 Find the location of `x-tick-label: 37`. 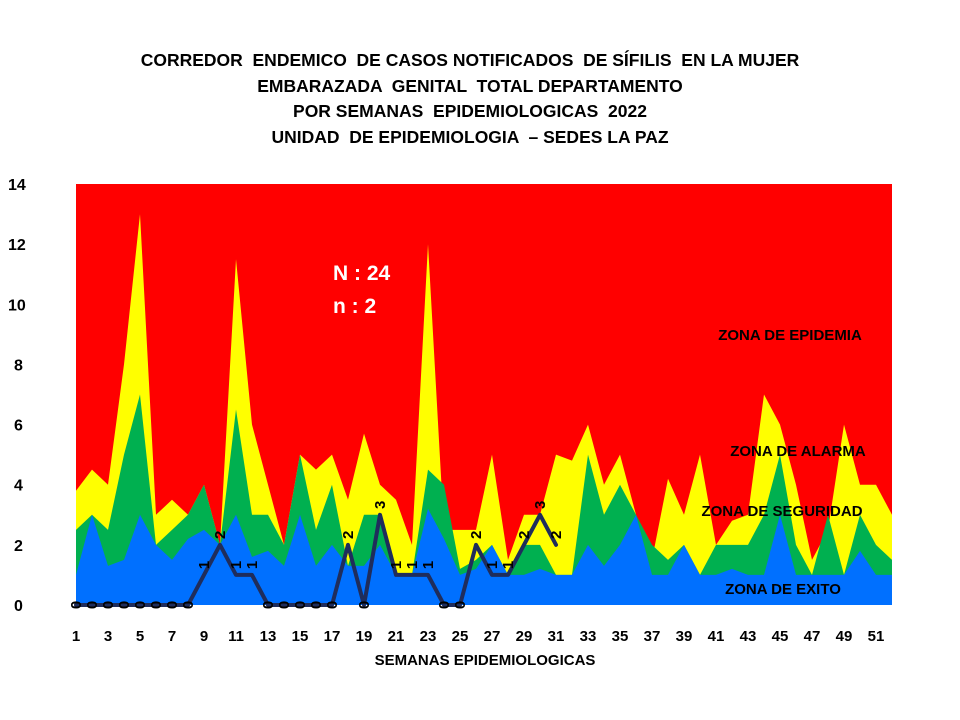

x-tick-label: 37 is located at coordinates (652, 636).